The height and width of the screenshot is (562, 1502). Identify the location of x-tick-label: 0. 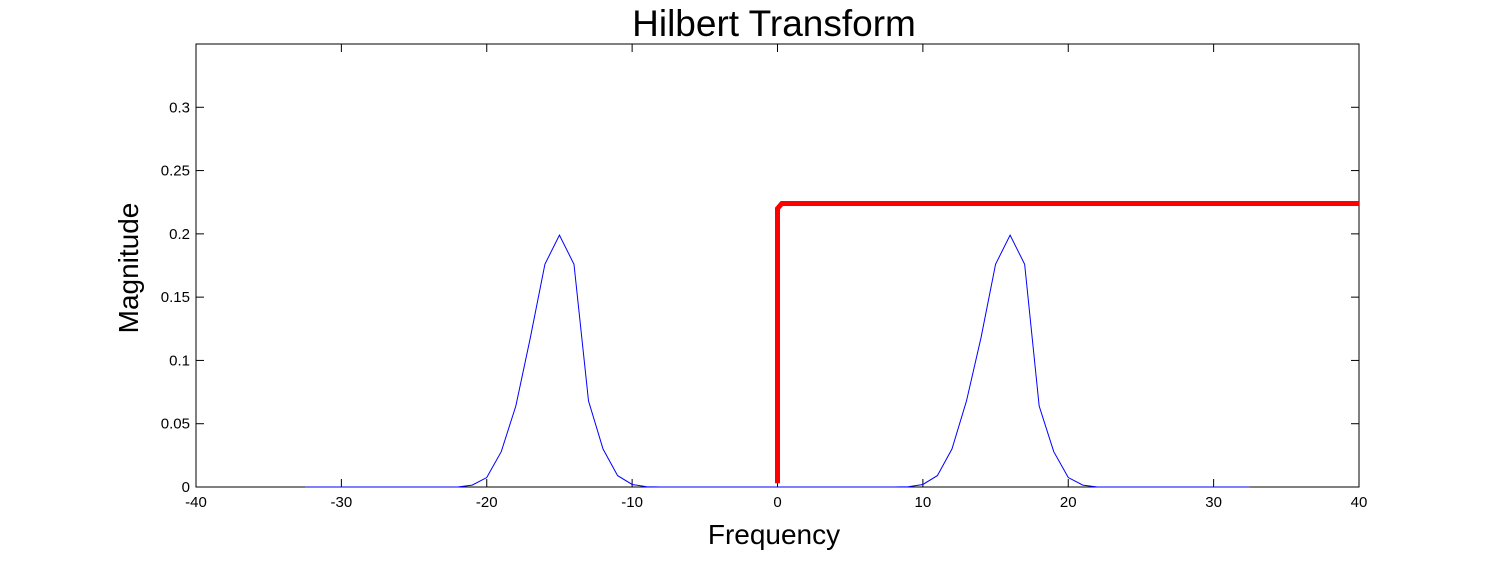
(777, 502).